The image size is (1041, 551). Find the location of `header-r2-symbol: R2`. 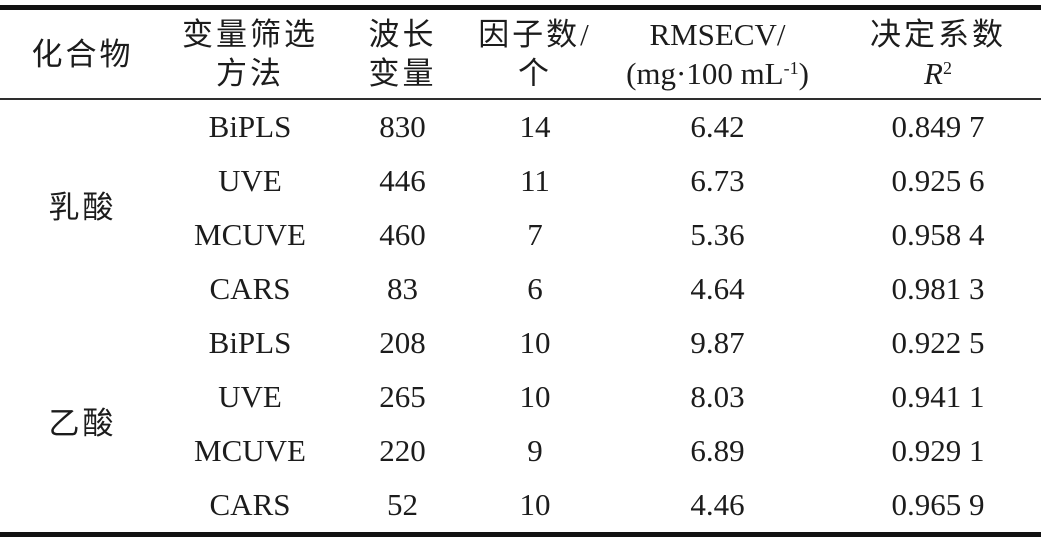

header-r2-symbol: R2 is located at coordinates (938, 73).